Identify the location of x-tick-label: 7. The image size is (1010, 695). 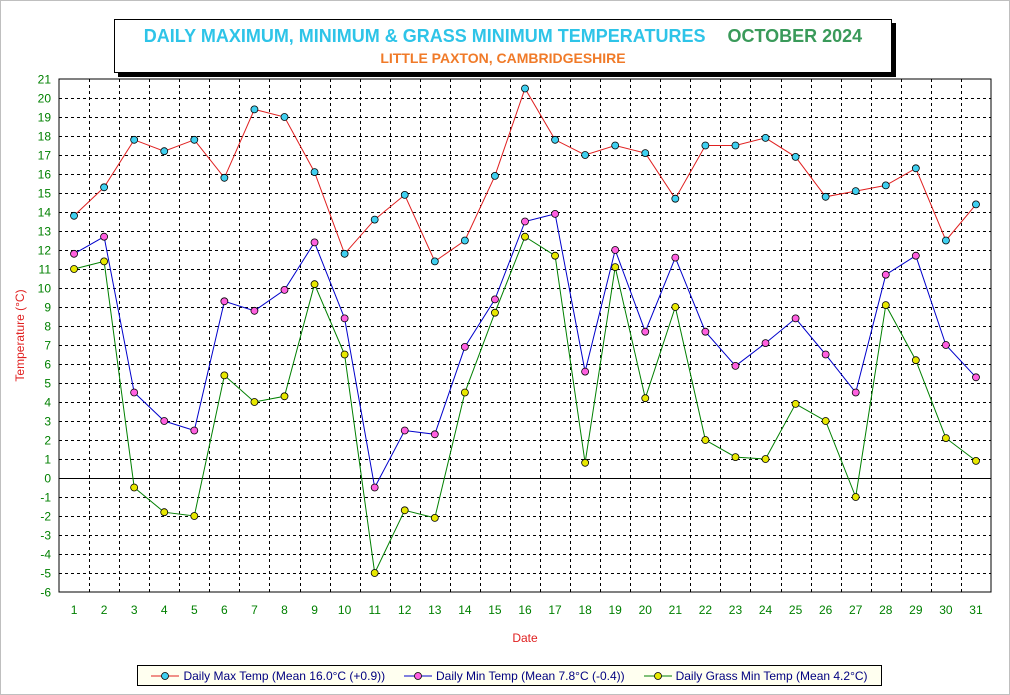
(254, 610).